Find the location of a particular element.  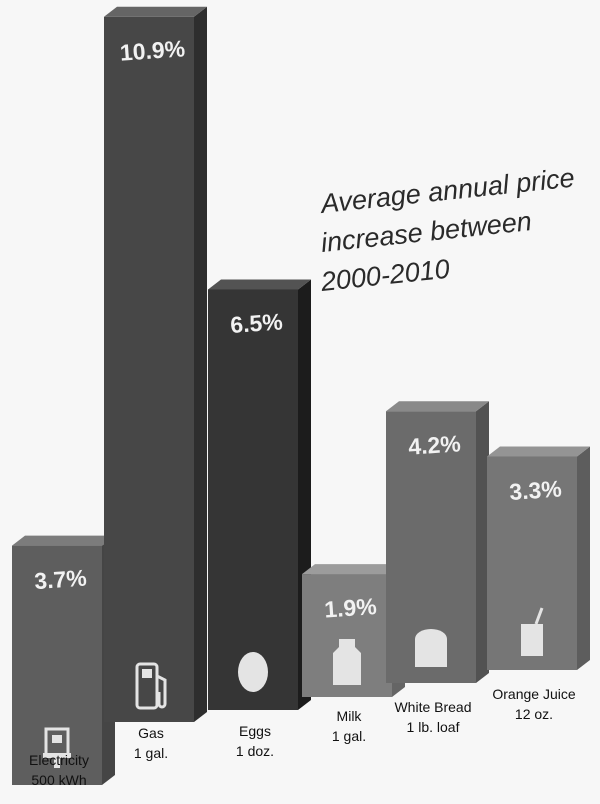

bar-gas is located at coordinates (149, 369).